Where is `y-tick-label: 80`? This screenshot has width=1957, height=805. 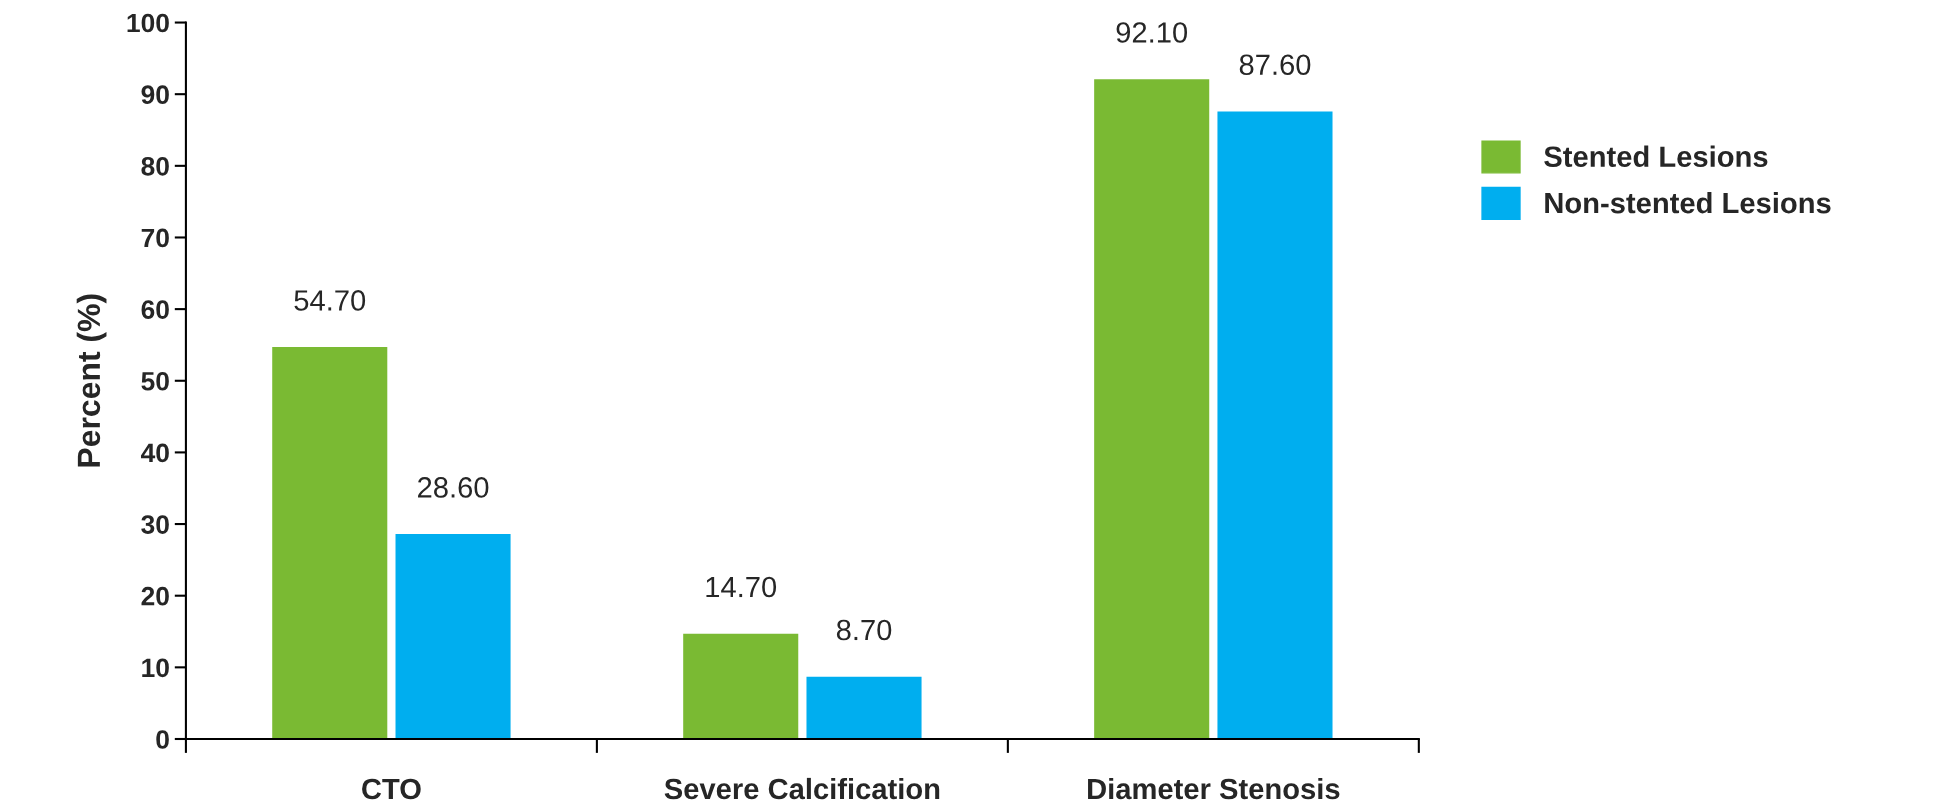
y-tick-label: 80 is located at coordinates (155, 166).